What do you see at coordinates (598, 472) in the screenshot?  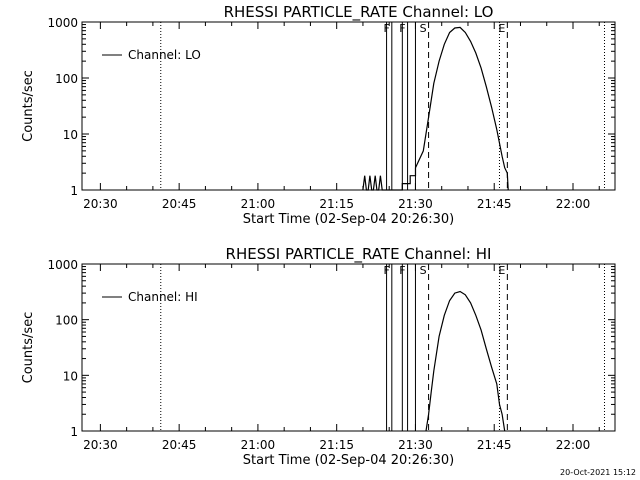 I see `timestamp: 20-Oct-2021 15:12` at bounding box center [598, 472].